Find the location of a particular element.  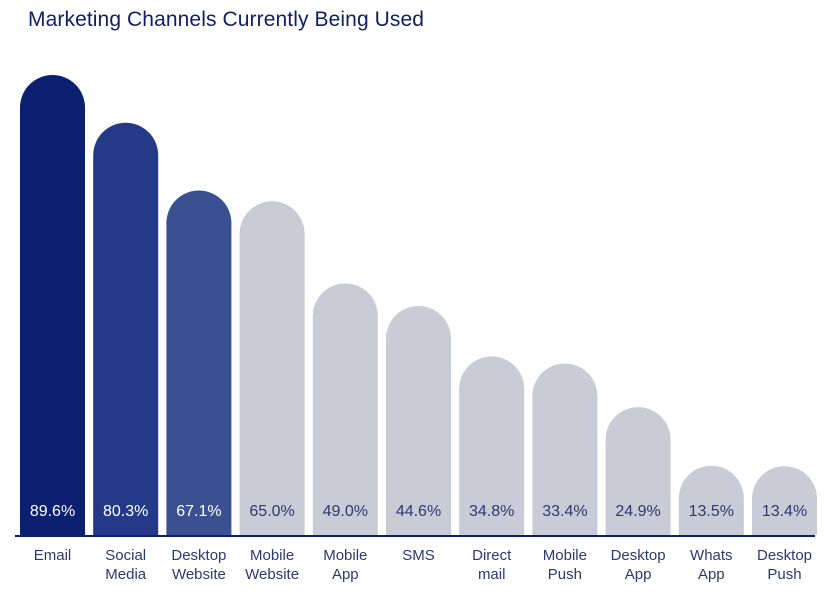

bar-value-label: 24.9% is located at coordinates (637, 511).